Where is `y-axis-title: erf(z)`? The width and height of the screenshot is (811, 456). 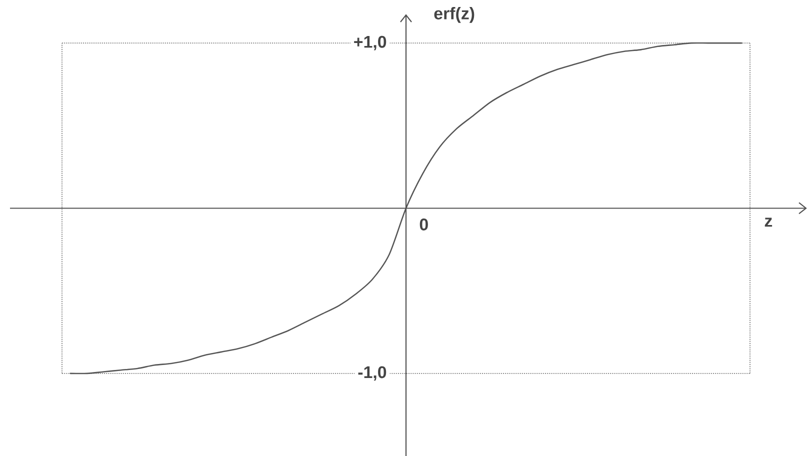 y-axis-title: erf(z) is located at coordinates (454, 15).